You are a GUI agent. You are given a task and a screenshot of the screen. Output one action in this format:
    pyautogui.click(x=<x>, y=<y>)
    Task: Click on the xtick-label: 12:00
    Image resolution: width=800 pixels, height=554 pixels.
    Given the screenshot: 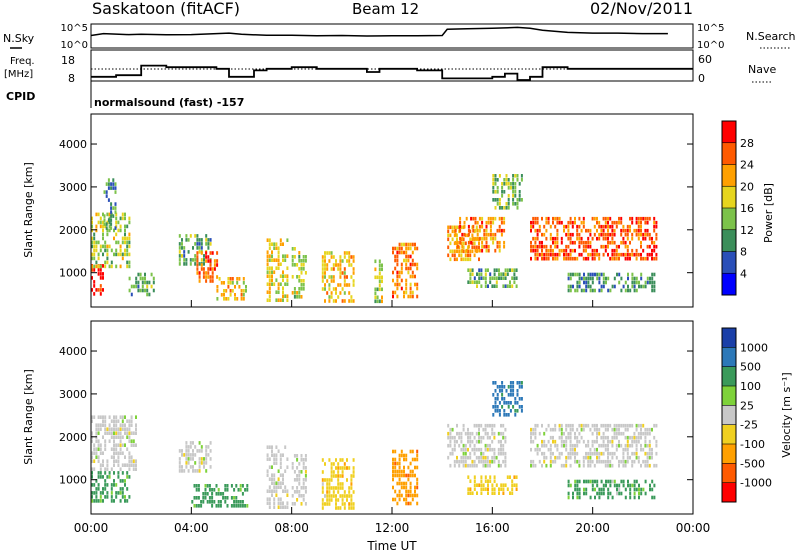 What is the action you would take?
    pyautogui.click(x=392, y=528)
    